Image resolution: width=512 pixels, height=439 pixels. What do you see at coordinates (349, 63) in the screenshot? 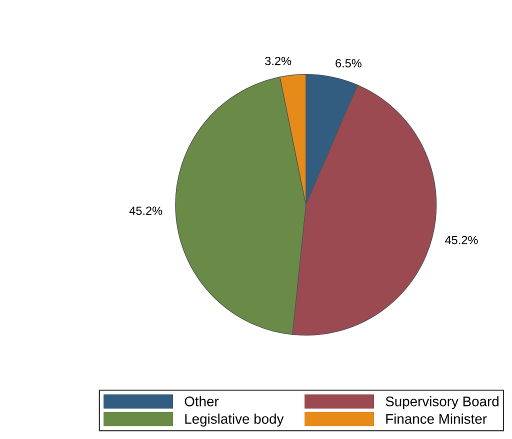
I see `data-label: 6.5%` at bounding box center [349, 63].